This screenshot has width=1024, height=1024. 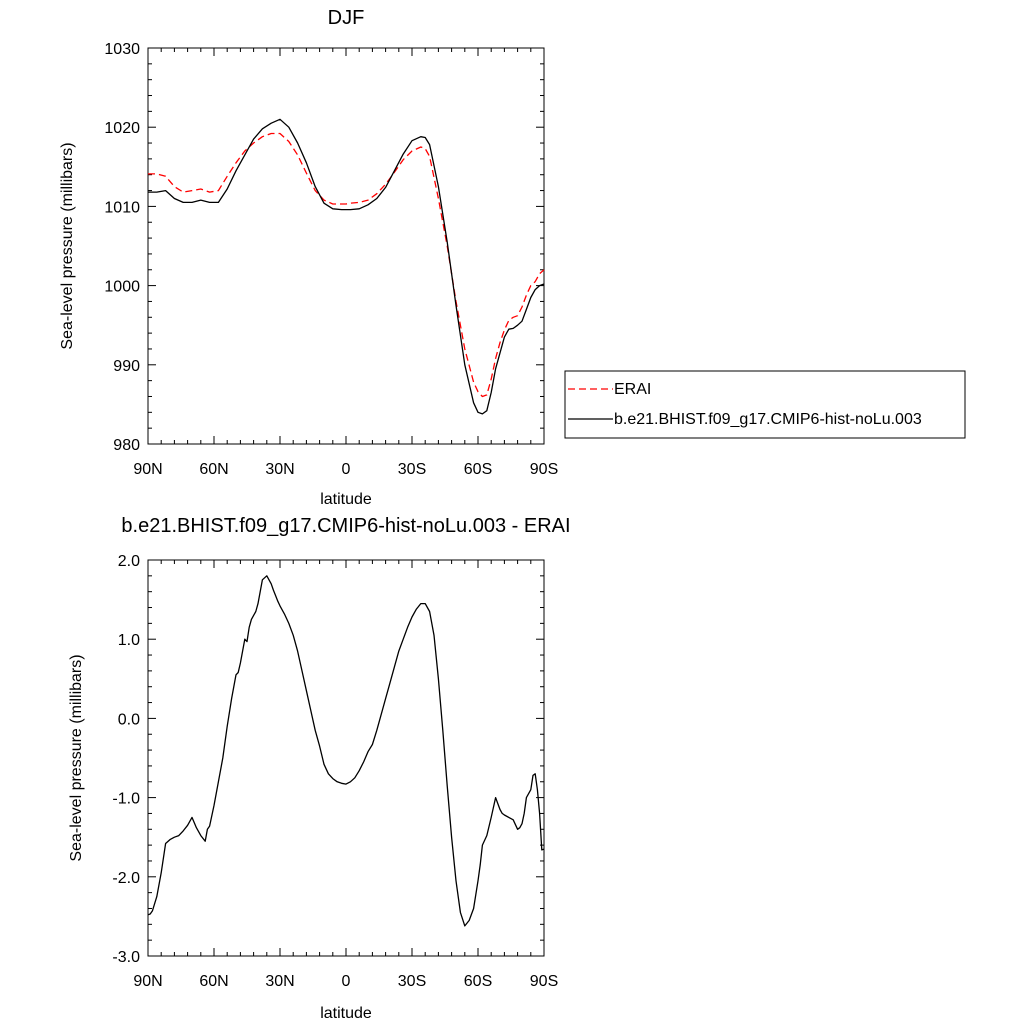 I want to click on legend-box, so click(x=765, y=404).